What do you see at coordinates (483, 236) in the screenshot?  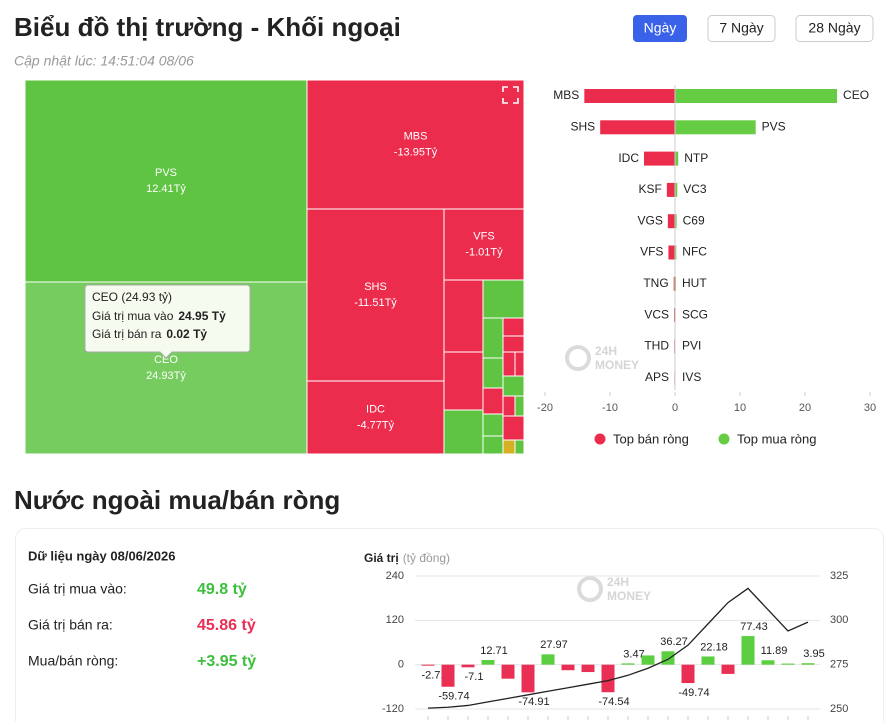 I see `tile-label: VFS` at bounding box center [483, 236].